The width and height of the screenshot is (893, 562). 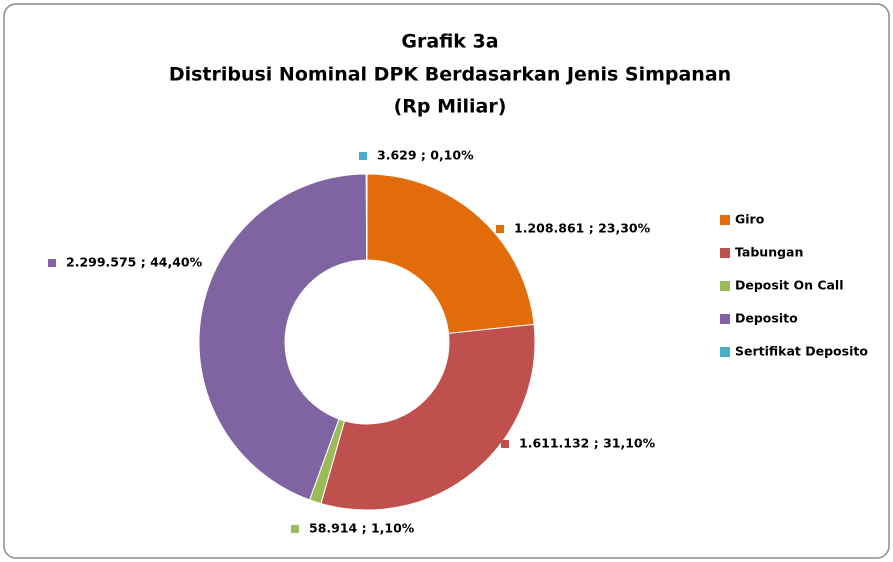 I want to click on legend-label: Sertifikat Deposito, so click(x=801, y=351).